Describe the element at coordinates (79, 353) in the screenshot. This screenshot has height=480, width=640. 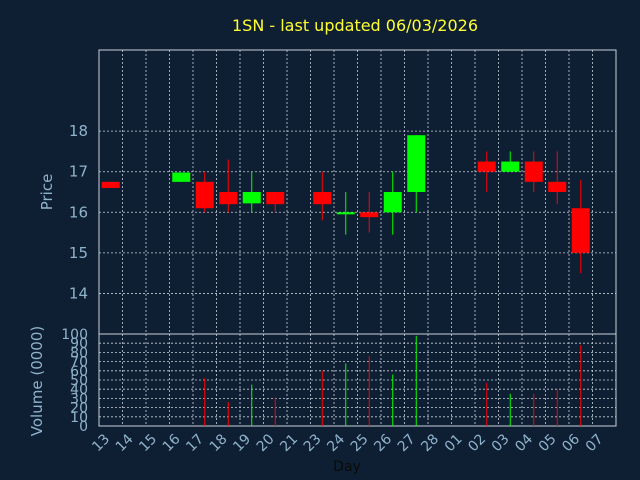
I see `volume-y-tick-label: 80` at that location.